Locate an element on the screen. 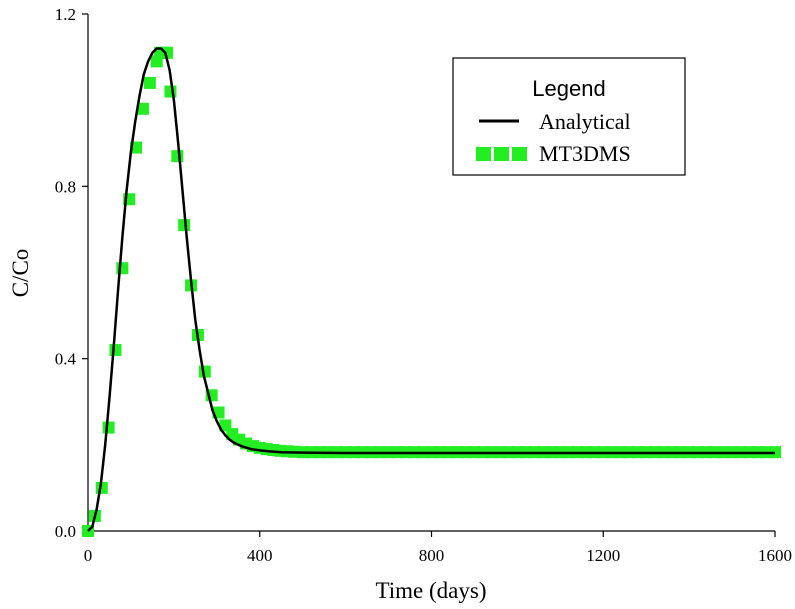 Image resolution: width=795 pixels, height=609 pixels. legend-title: Legend is located at coordinates (568, 88).